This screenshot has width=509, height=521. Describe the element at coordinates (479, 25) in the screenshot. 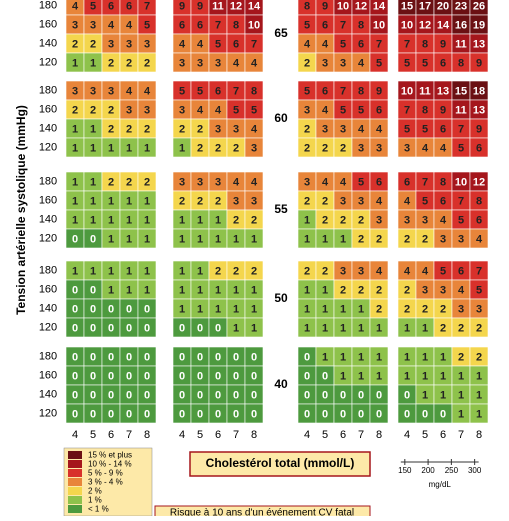

I see `risk-value: 19` at that location.